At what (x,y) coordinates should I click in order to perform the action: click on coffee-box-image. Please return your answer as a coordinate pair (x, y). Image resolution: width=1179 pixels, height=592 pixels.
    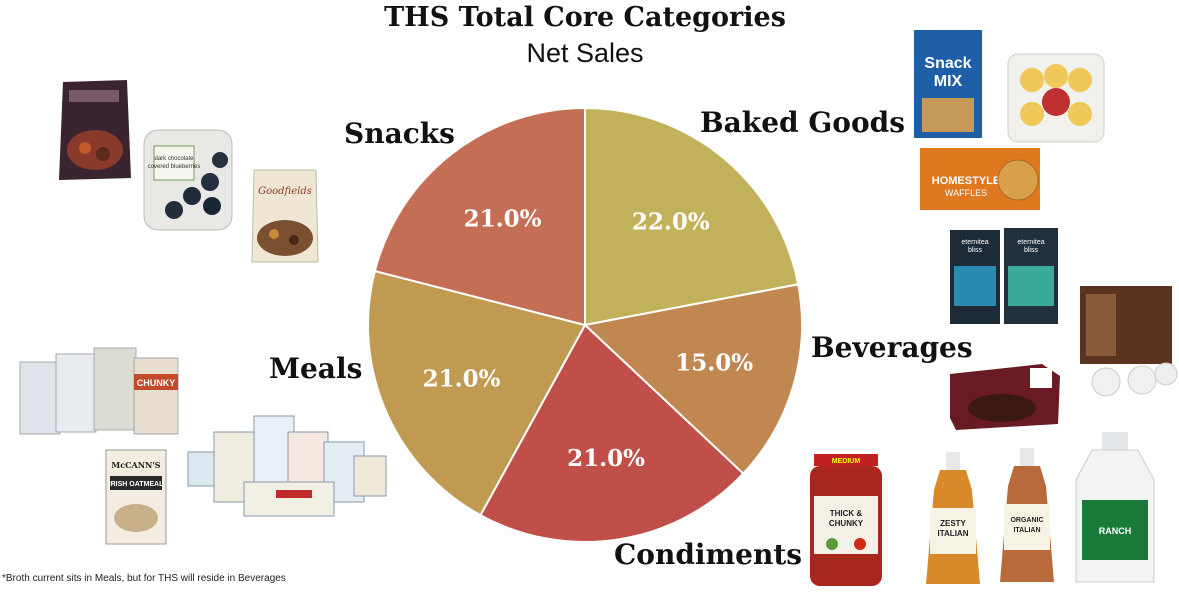
    Looking at the image, I should click on (1005, 397).